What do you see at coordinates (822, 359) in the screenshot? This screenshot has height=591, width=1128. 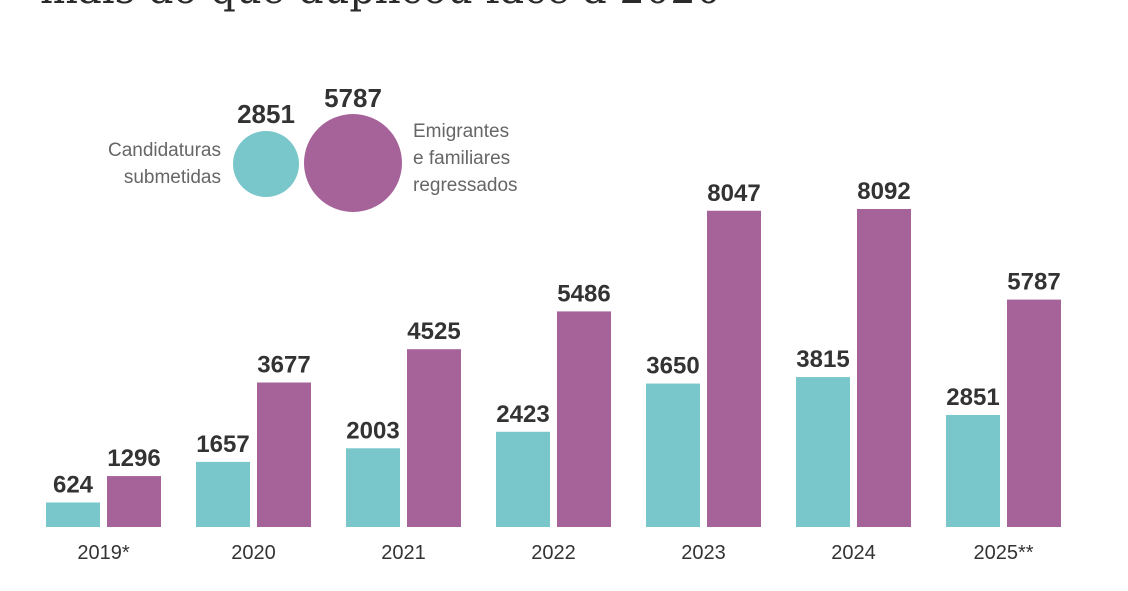 I see `bar-label-candidaturas-5: 3815` at bounding box center [822, 359].